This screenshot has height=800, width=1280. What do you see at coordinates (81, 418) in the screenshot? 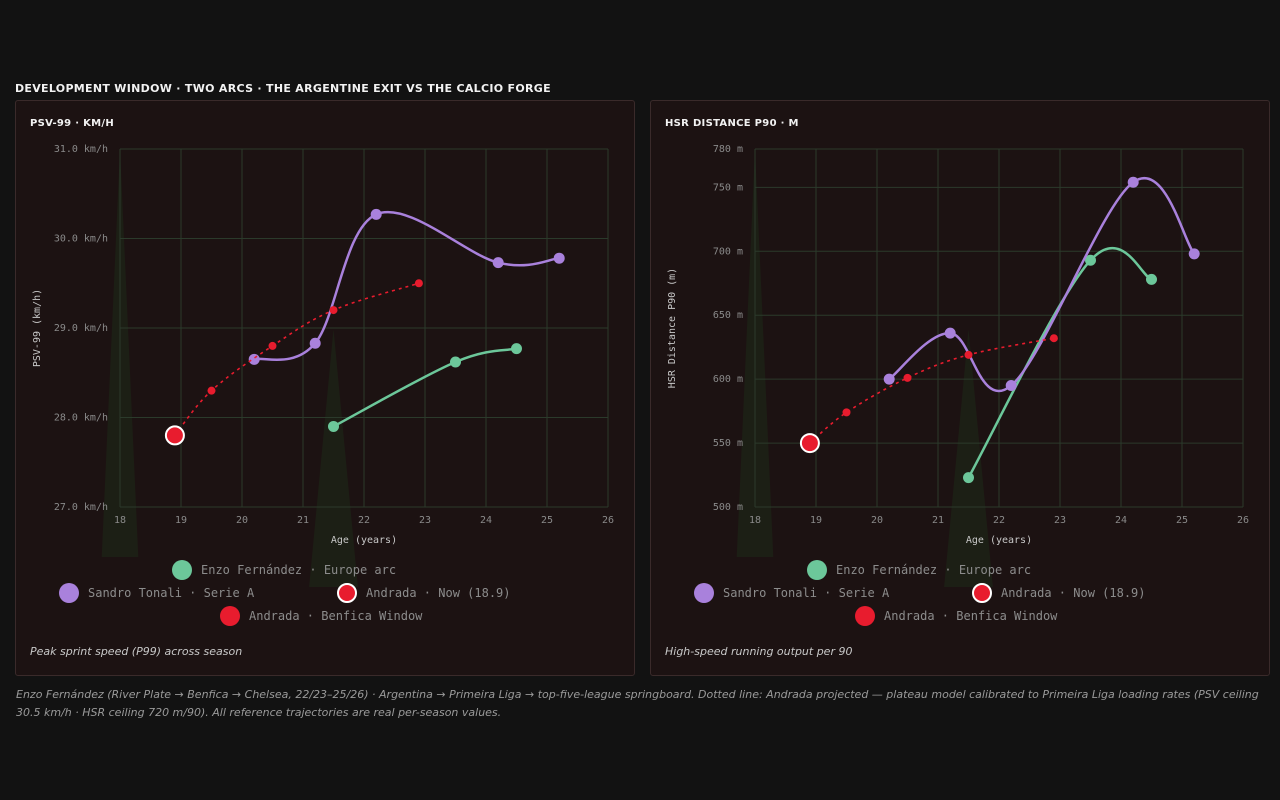
I see `y-tick-label: 28.0 km/h` at bounding box center [81, 418].